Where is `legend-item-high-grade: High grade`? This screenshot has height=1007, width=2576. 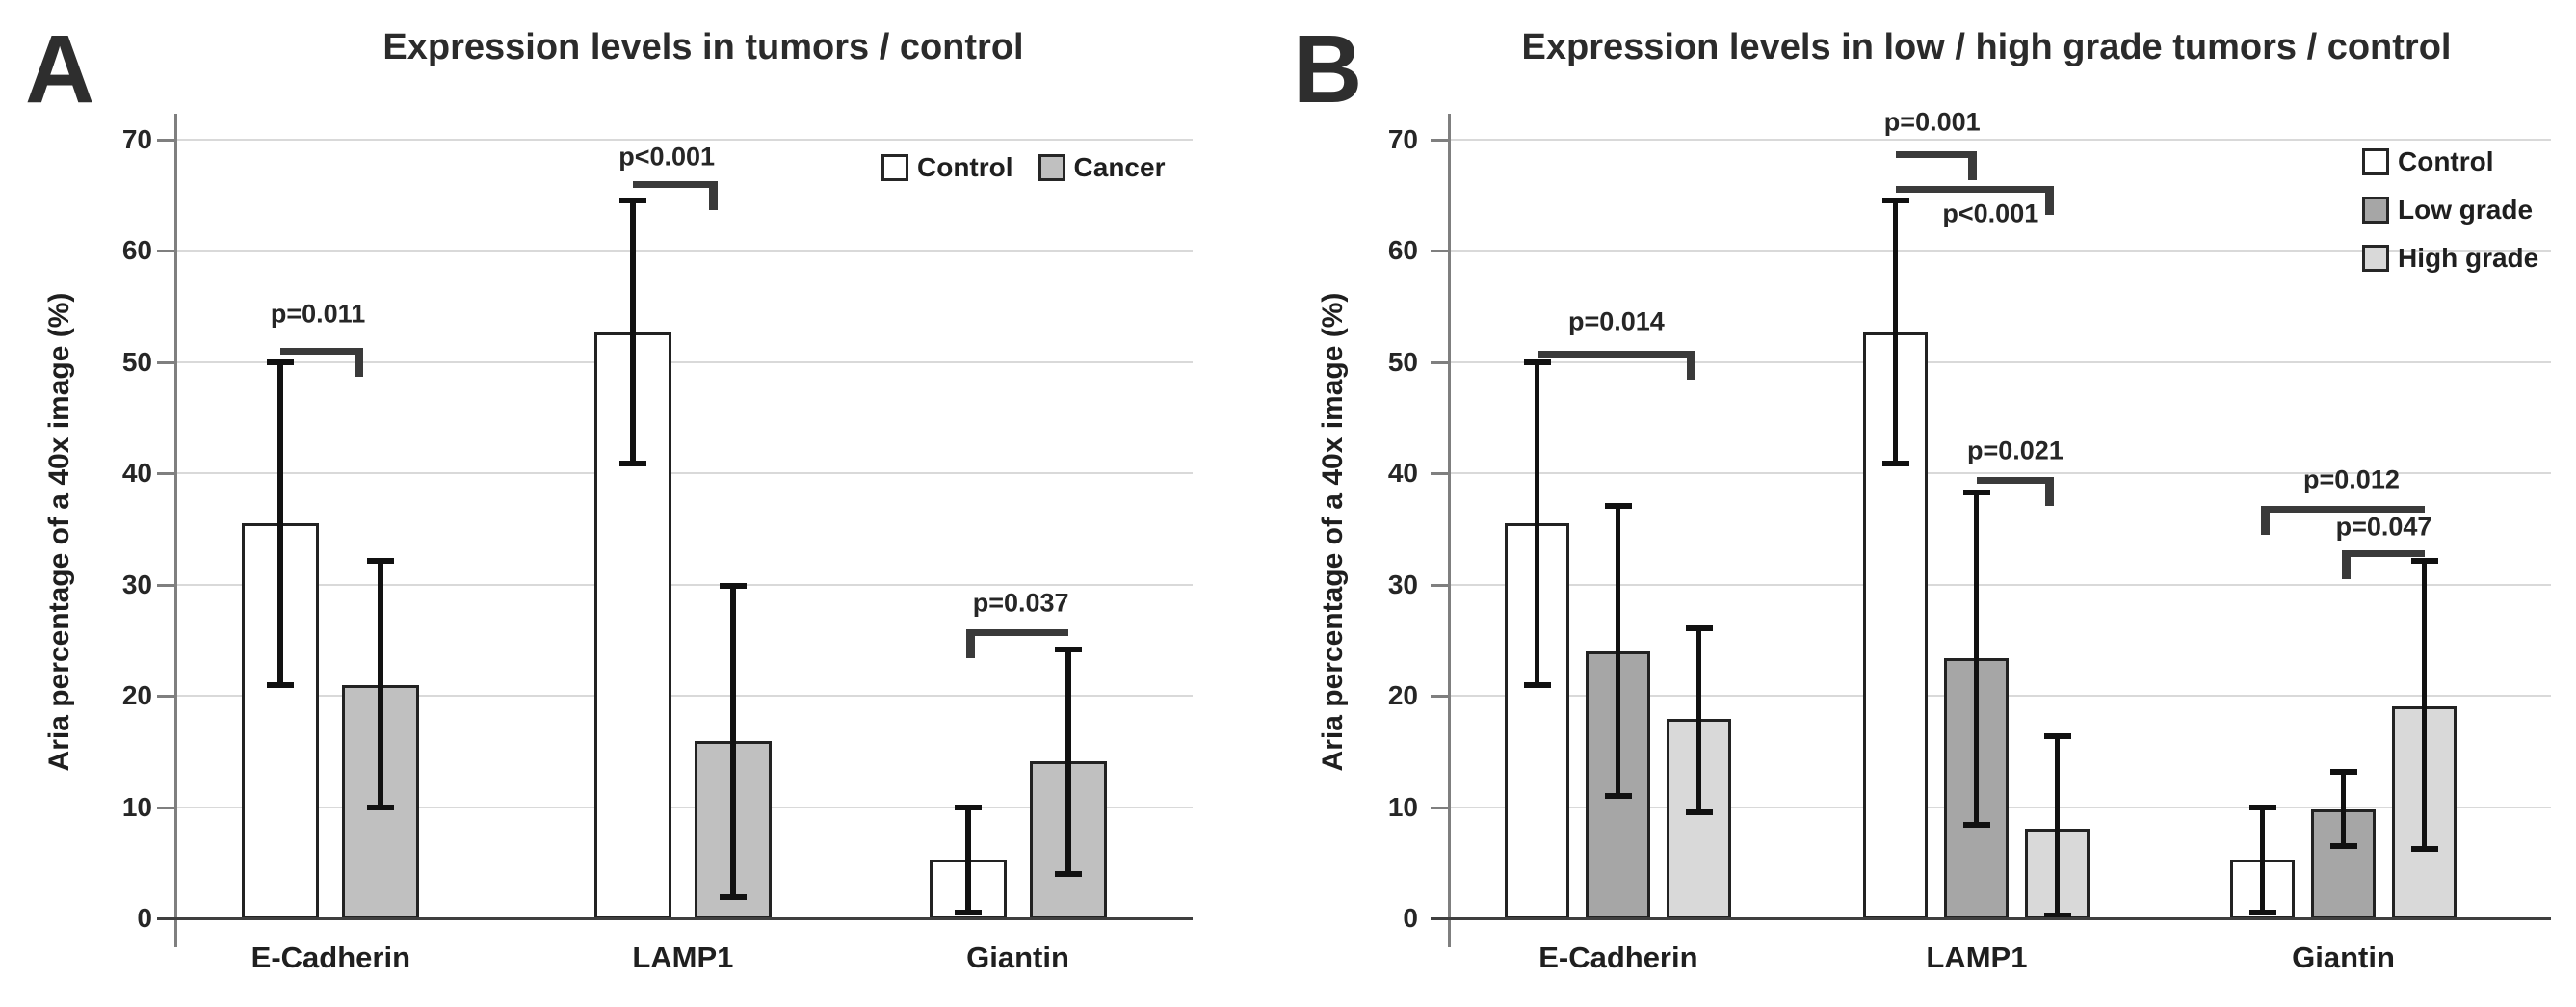
legend-item-high-grade: High grade is located at coordinates (2450, 258).